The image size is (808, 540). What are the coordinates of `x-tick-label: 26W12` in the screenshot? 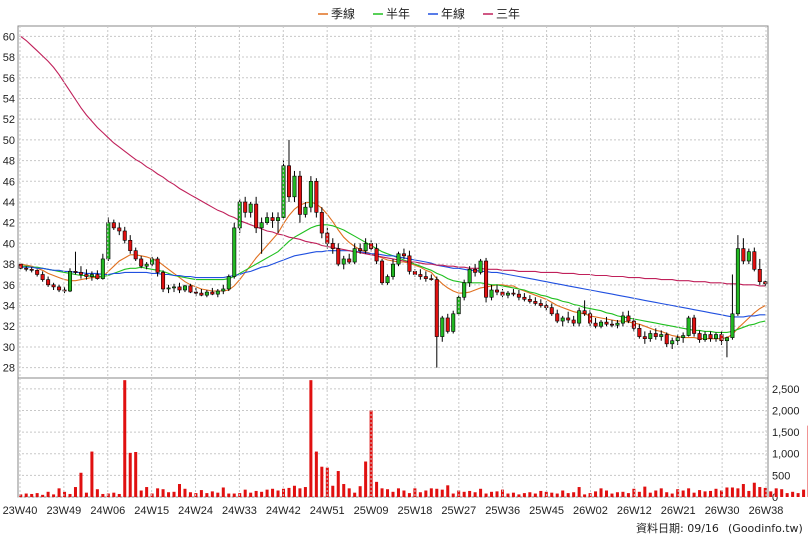 It's located at (634, 511).